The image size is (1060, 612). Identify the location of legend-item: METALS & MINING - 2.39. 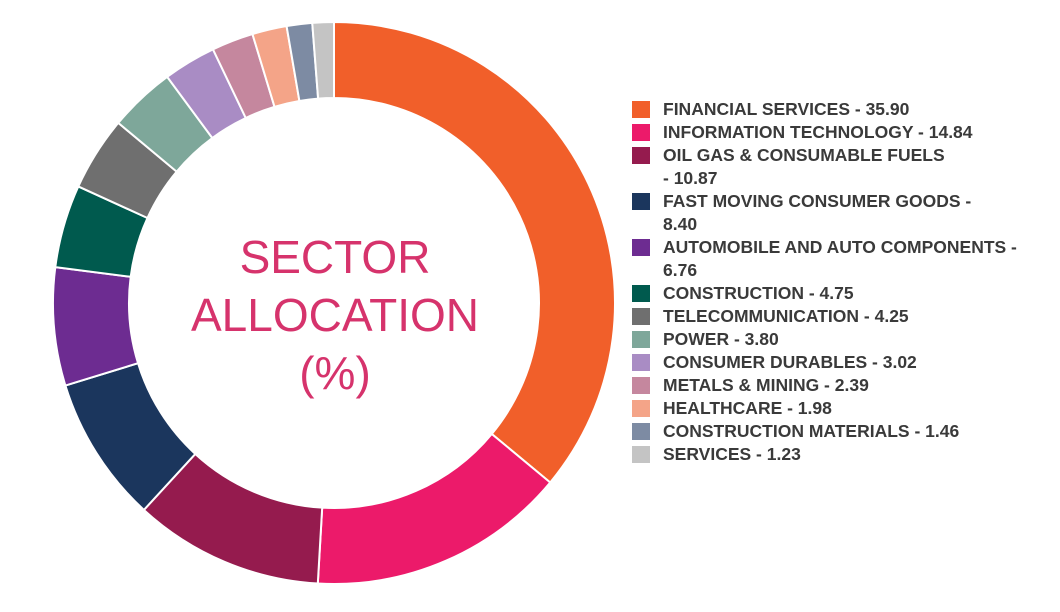
(842, 385).